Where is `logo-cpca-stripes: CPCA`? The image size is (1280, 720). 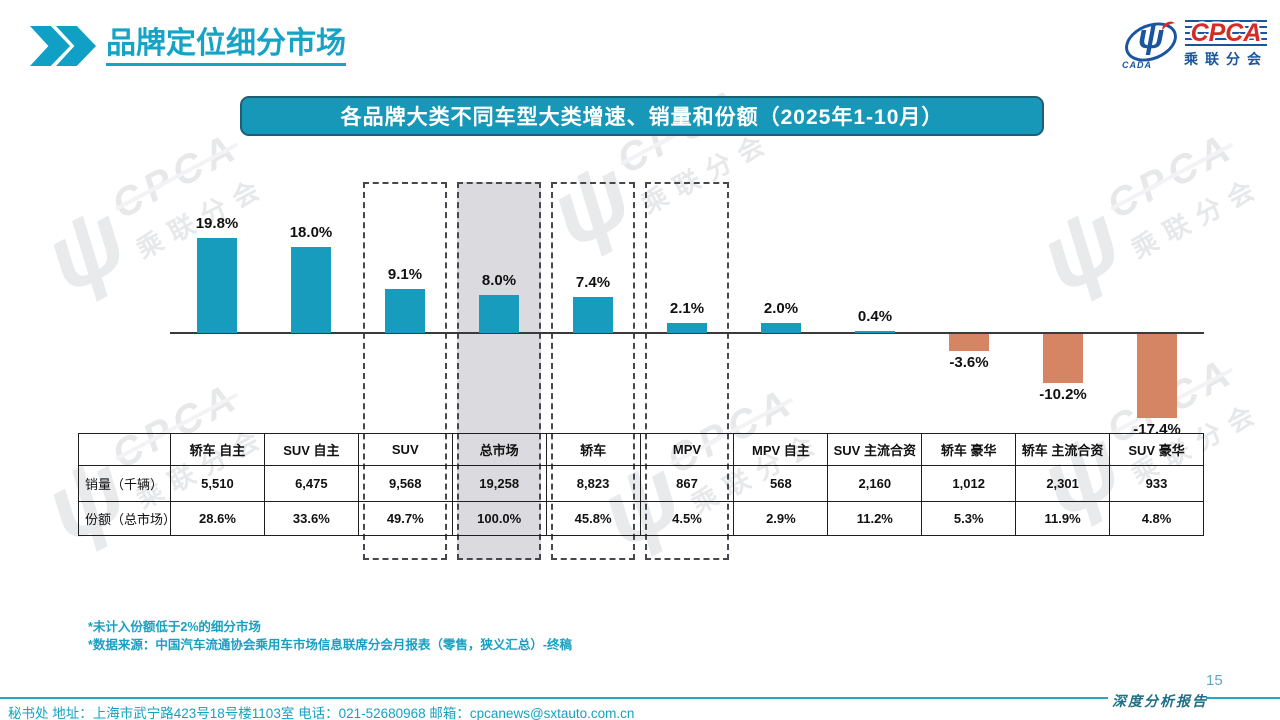
logo-cpca-stripes: CPCA is located at coordinates (1226, 33).